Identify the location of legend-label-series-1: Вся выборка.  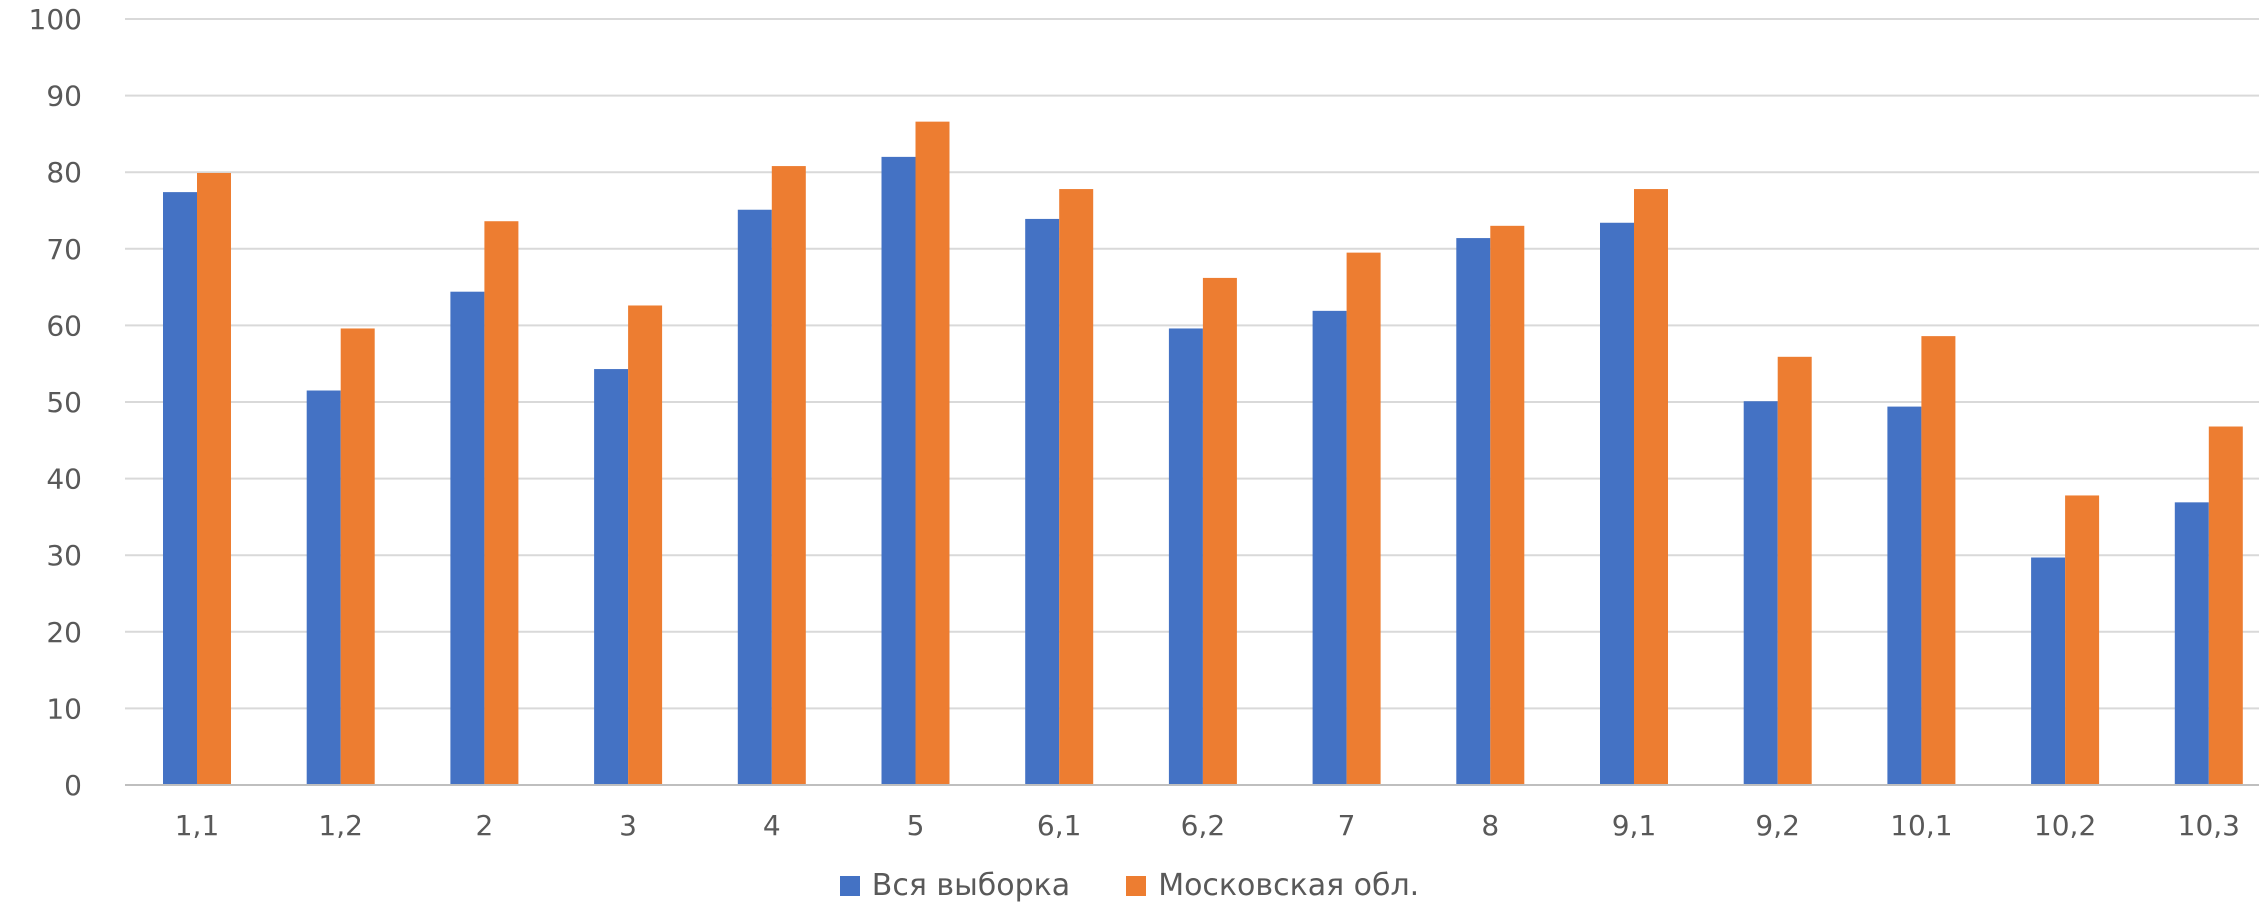
(971, 885).